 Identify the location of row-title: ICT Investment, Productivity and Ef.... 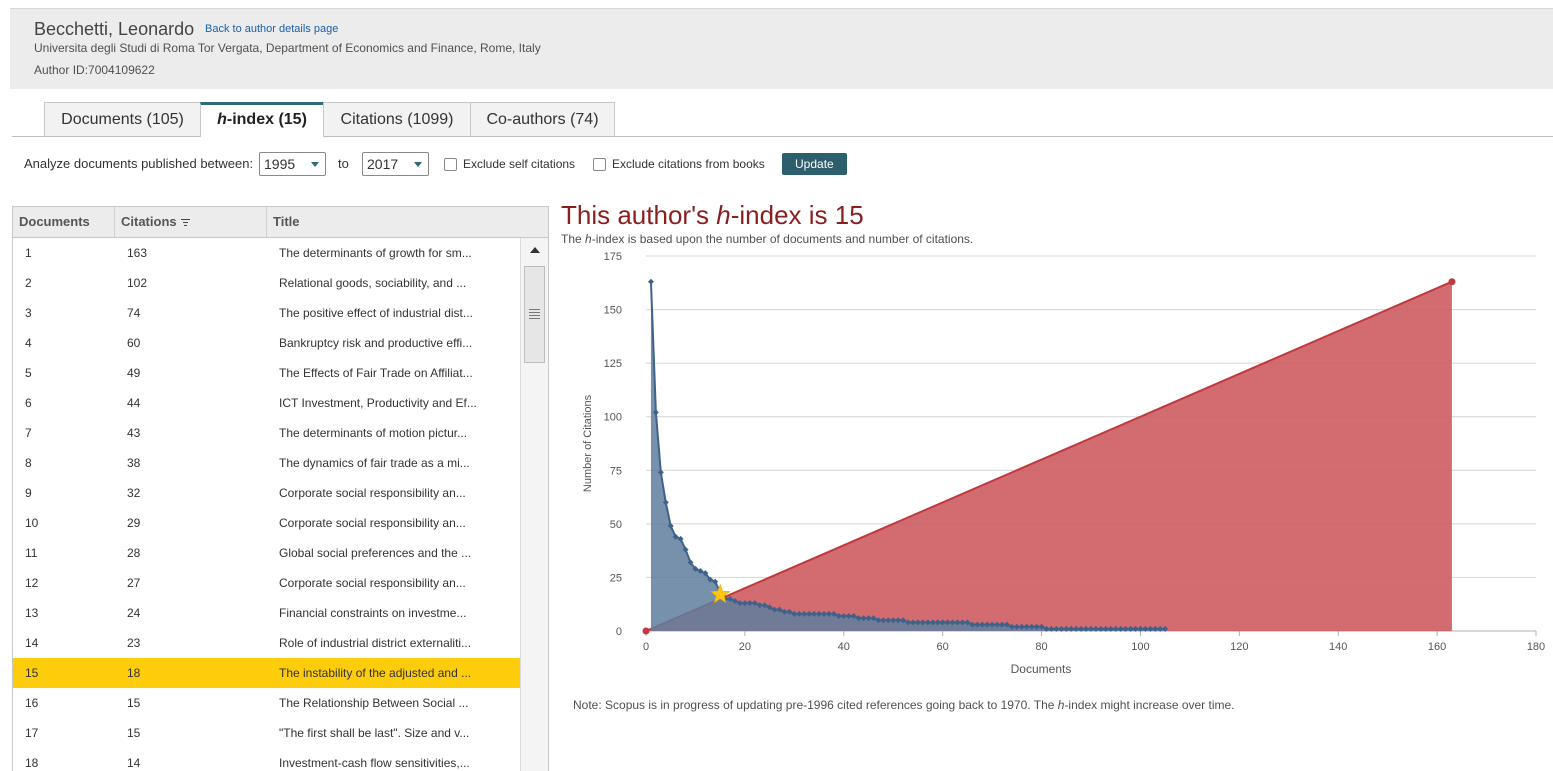
(378, 403).